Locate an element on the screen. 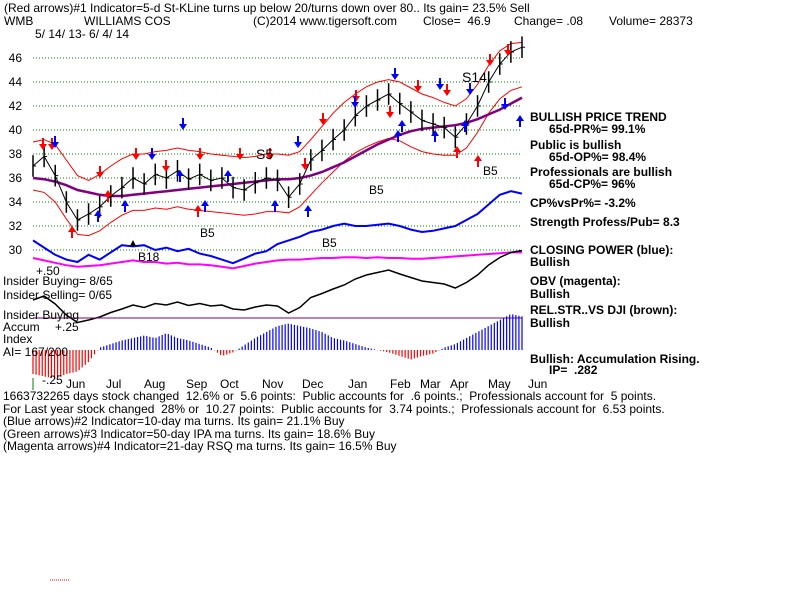 The width and height of the screenshot is (800, 600). y-tick-42: 42 is located at coordinates (15, 106).